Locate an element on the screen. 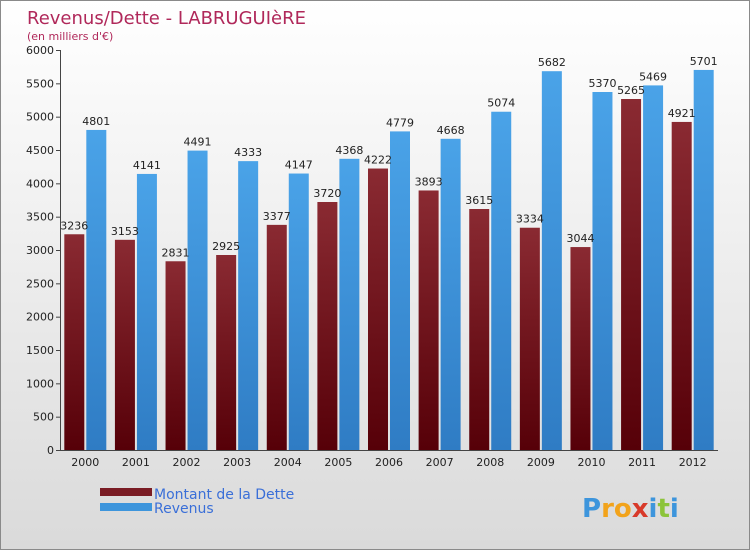 The width and height of the screenshot is (750, 550). bar-montant-de-la-dette-2009 is located at coordinates (529, 338).